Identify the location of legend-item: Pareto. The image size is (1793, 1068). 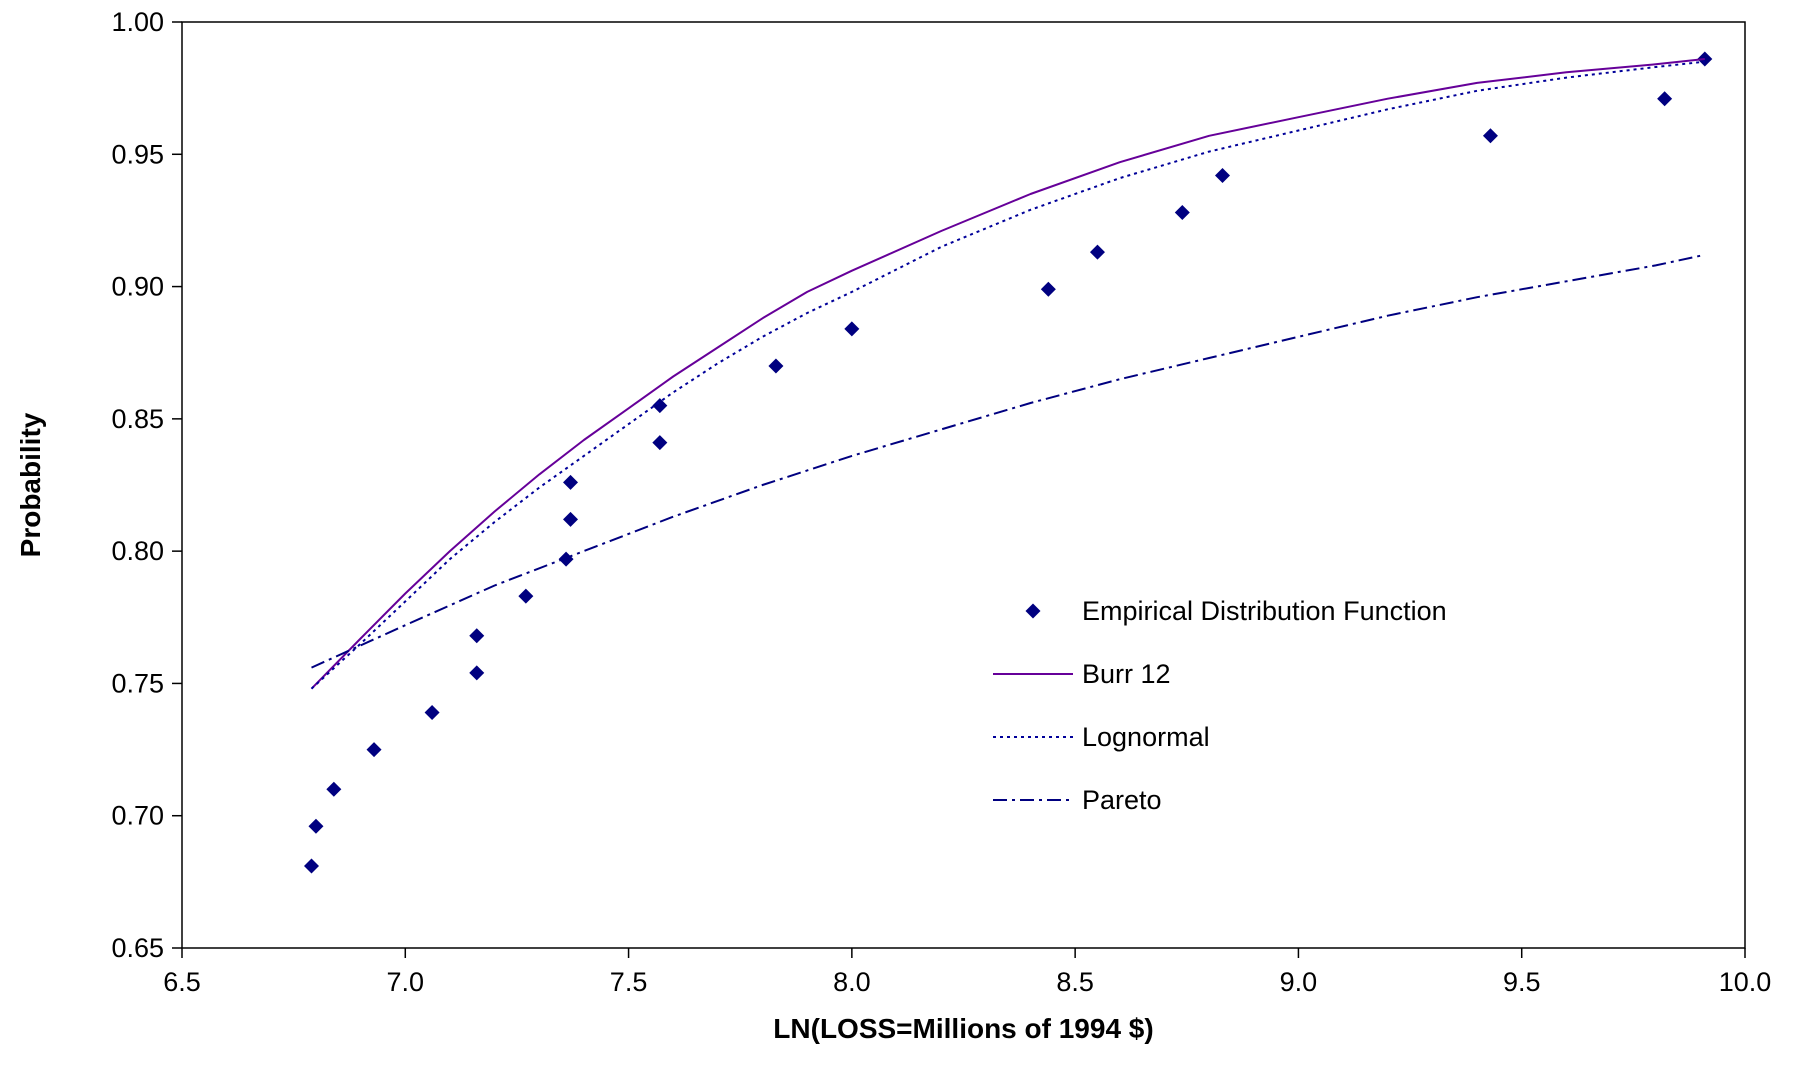
(1077, 800).